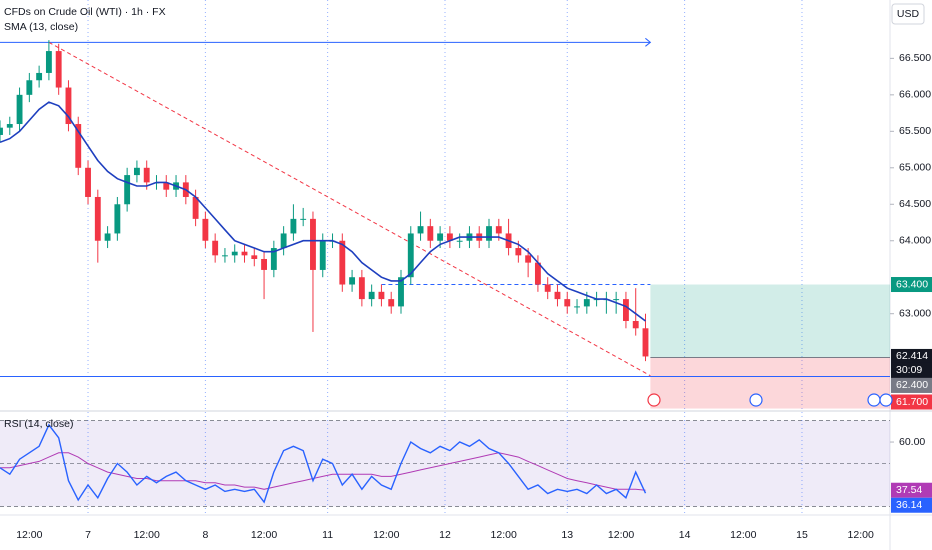 This screenshot has width=932, height=550. Describe the element at coordinates (915, 58) in the screenshot. I see `y-tick-label: 66.500` at that location.